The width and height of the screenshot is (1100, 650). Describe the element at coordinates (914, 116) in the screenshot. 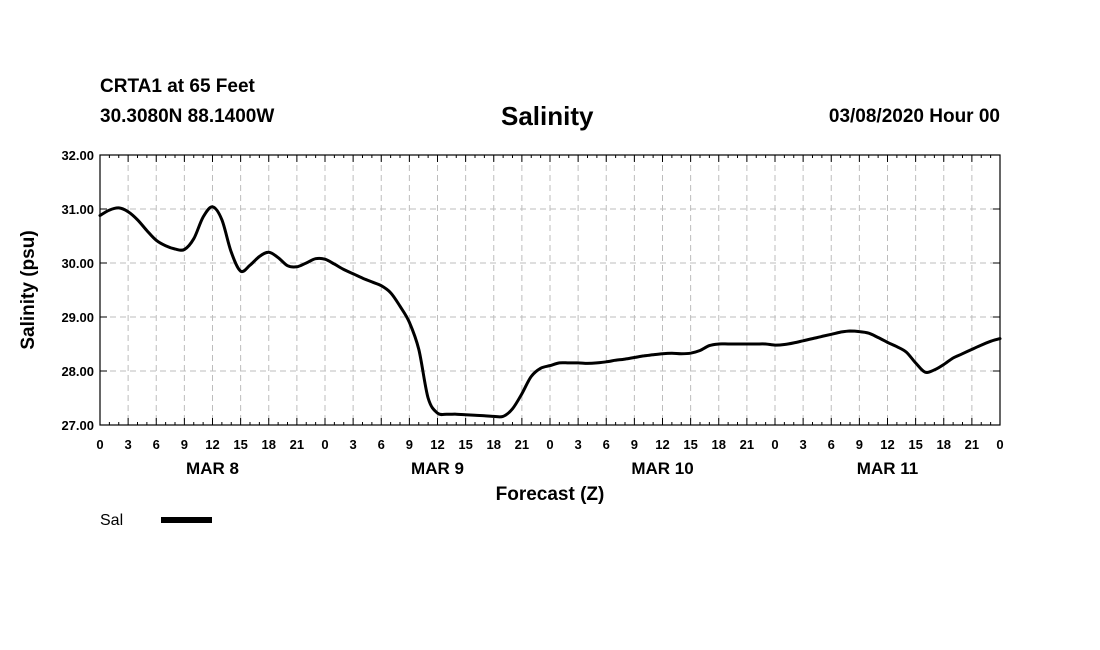

I see `forecast-datetime: 03/08/2020 Hour 00` at that location.